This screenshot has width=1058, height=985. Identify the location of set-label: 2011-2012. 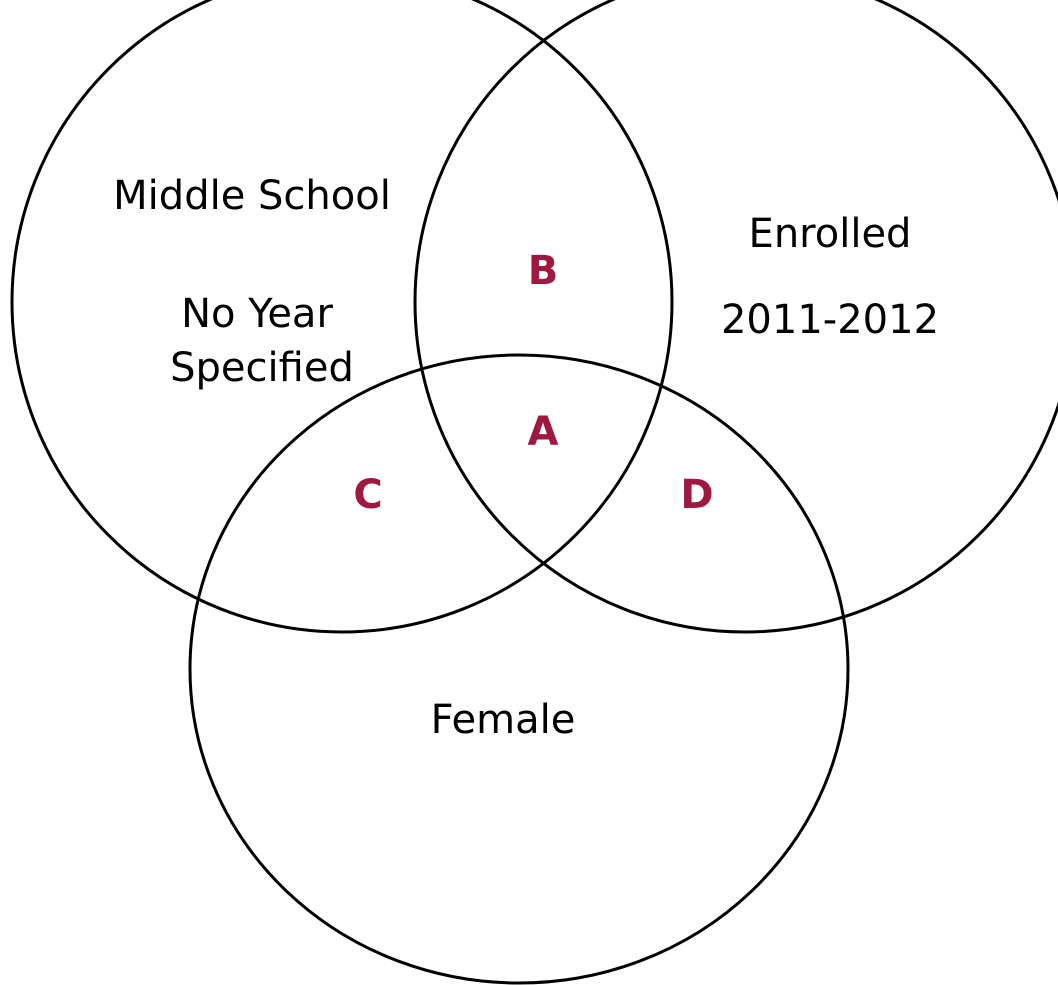
(830, 320).